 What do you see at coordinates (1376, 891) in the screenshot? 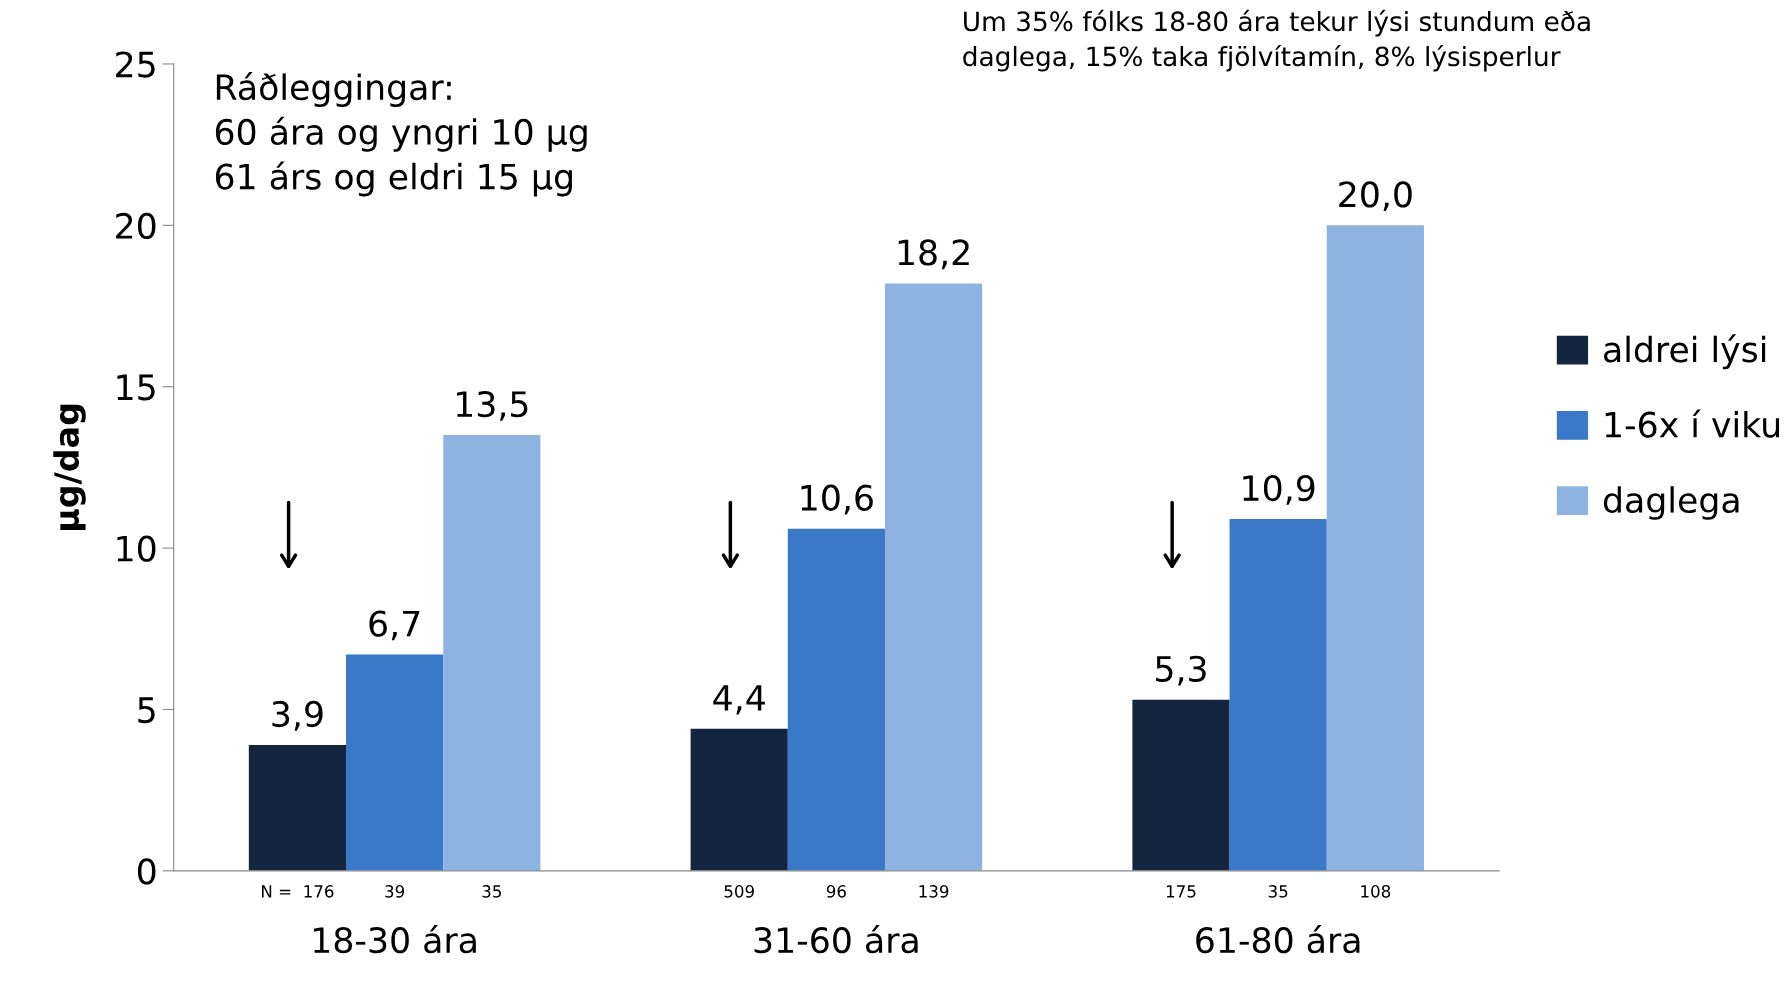
I see `text: 108` at bounding box center [1376, 891].